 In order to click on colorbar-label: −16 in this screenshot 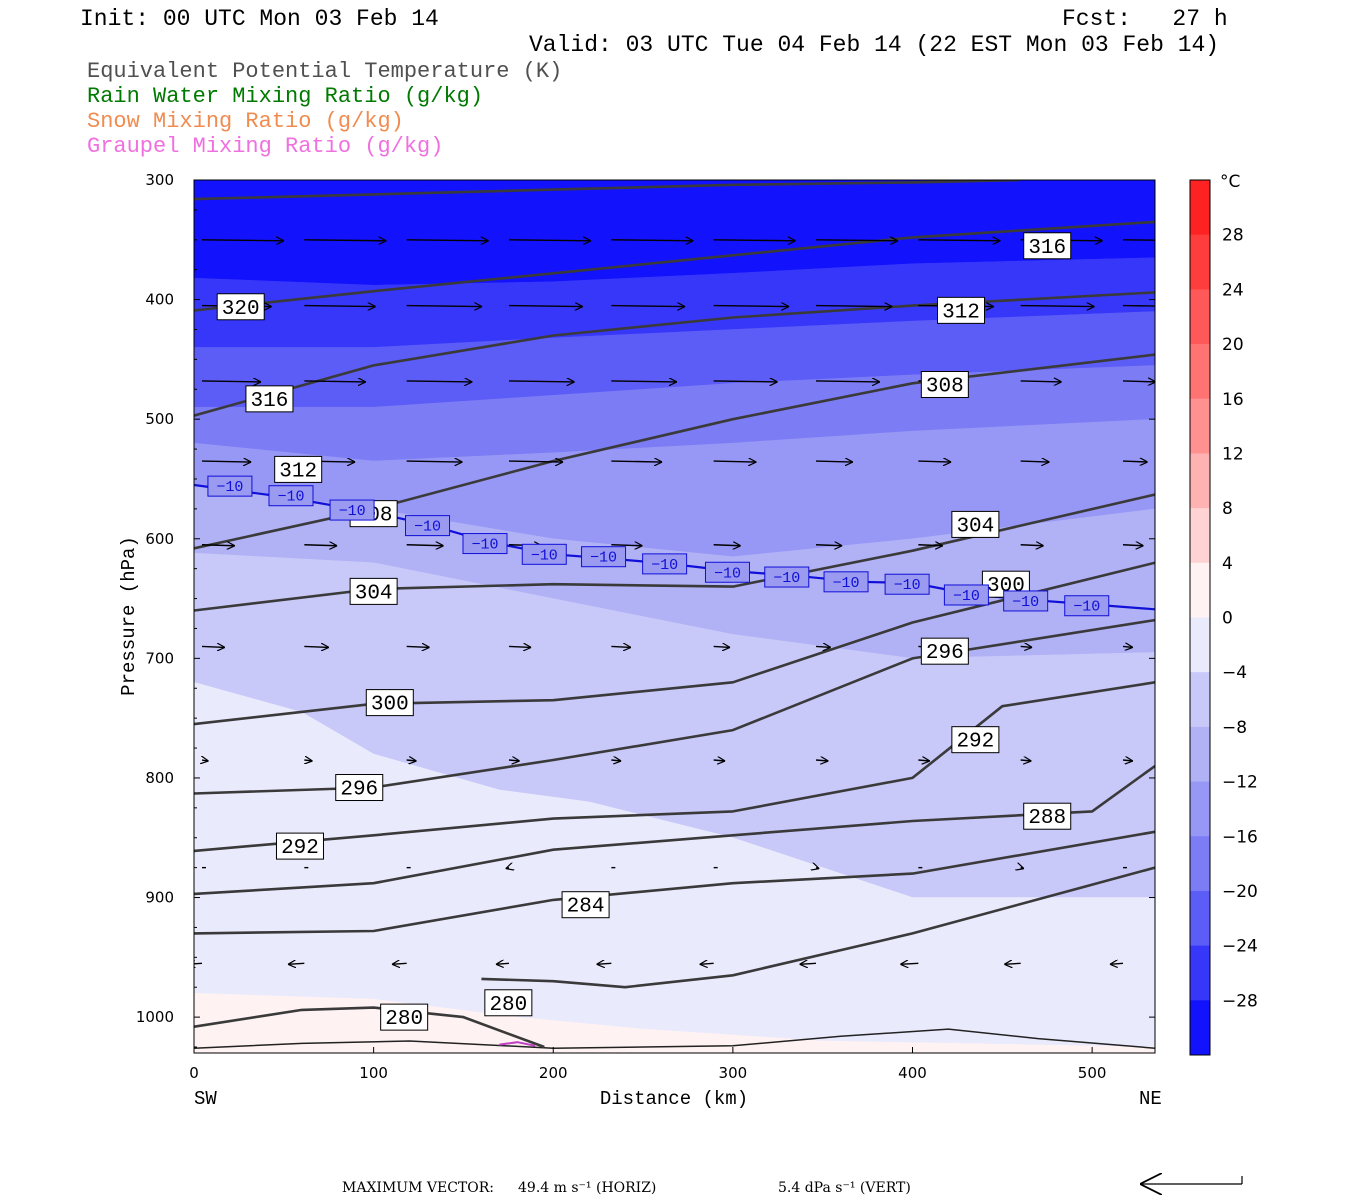, I will do `click(1240, 837)`.